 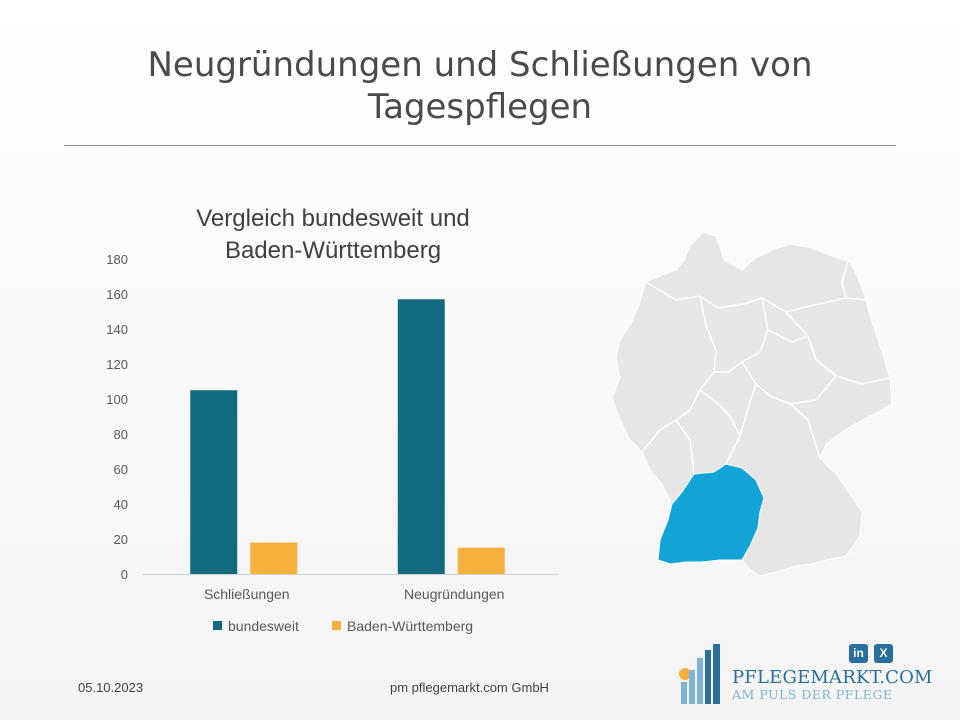 I want to click on logo-mark-icon, so click(x=699, y=674).